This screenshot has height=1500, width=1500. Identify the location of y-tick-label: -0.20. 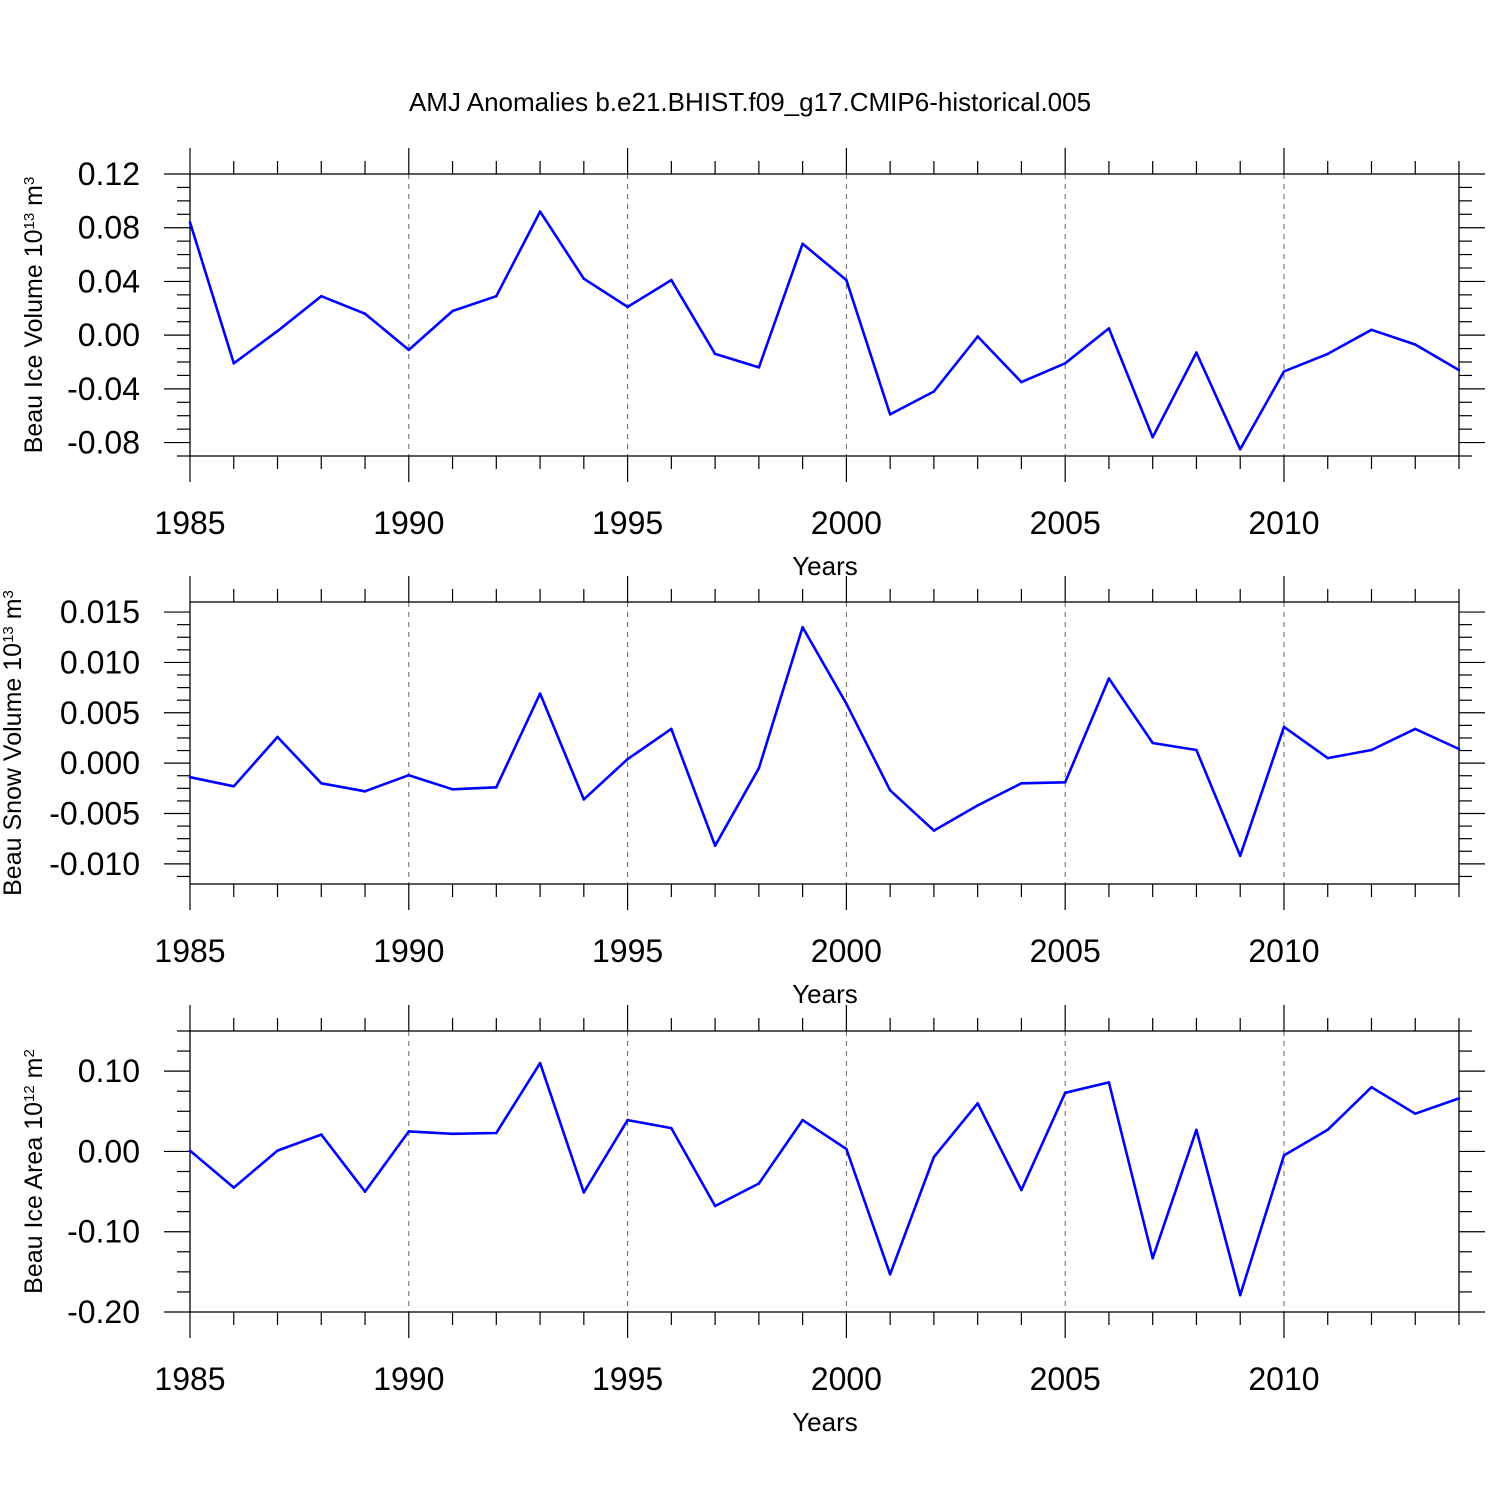
(103, 1312).